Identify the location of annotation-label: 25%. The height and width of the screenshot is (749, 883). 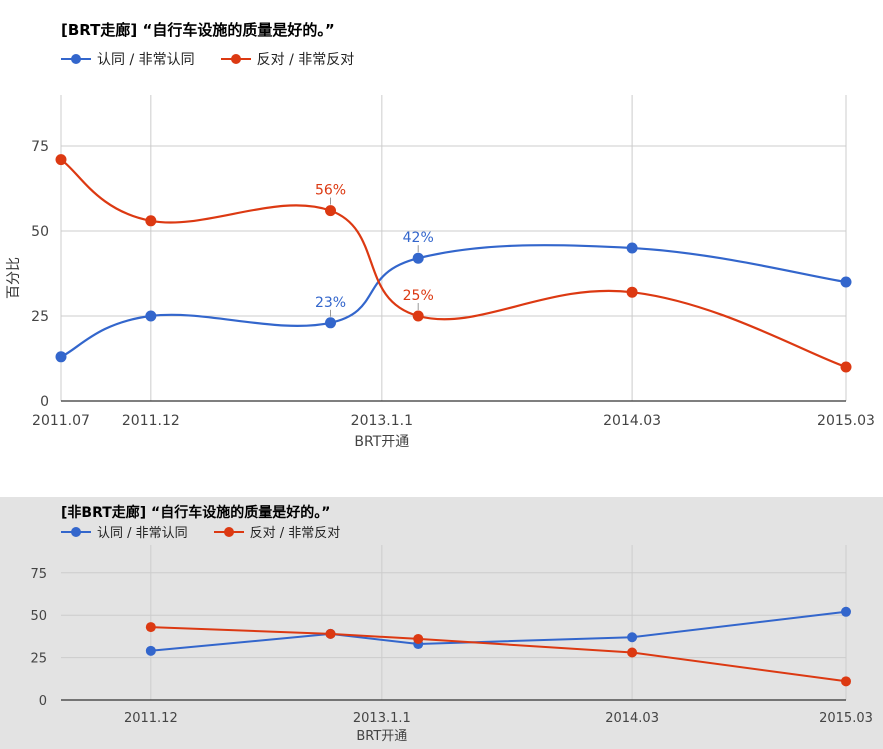
(418, 296).